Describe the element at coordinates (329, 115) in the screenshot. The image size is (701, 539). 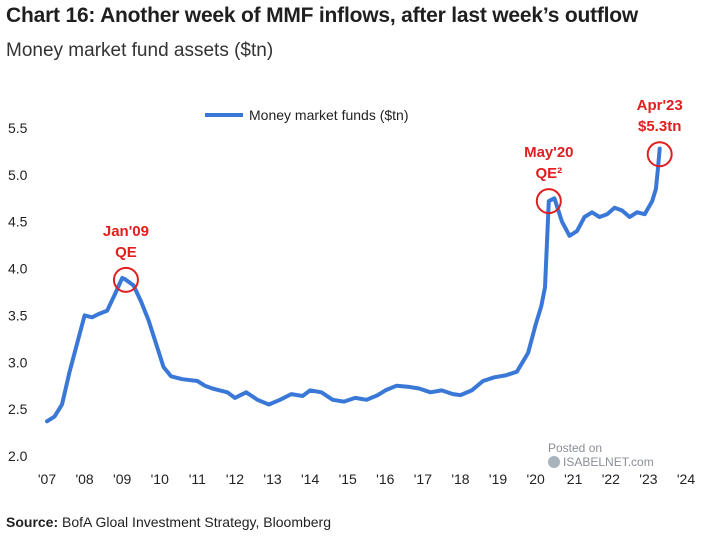
I see `legend-label: Money market funds ($tn)` at that location.